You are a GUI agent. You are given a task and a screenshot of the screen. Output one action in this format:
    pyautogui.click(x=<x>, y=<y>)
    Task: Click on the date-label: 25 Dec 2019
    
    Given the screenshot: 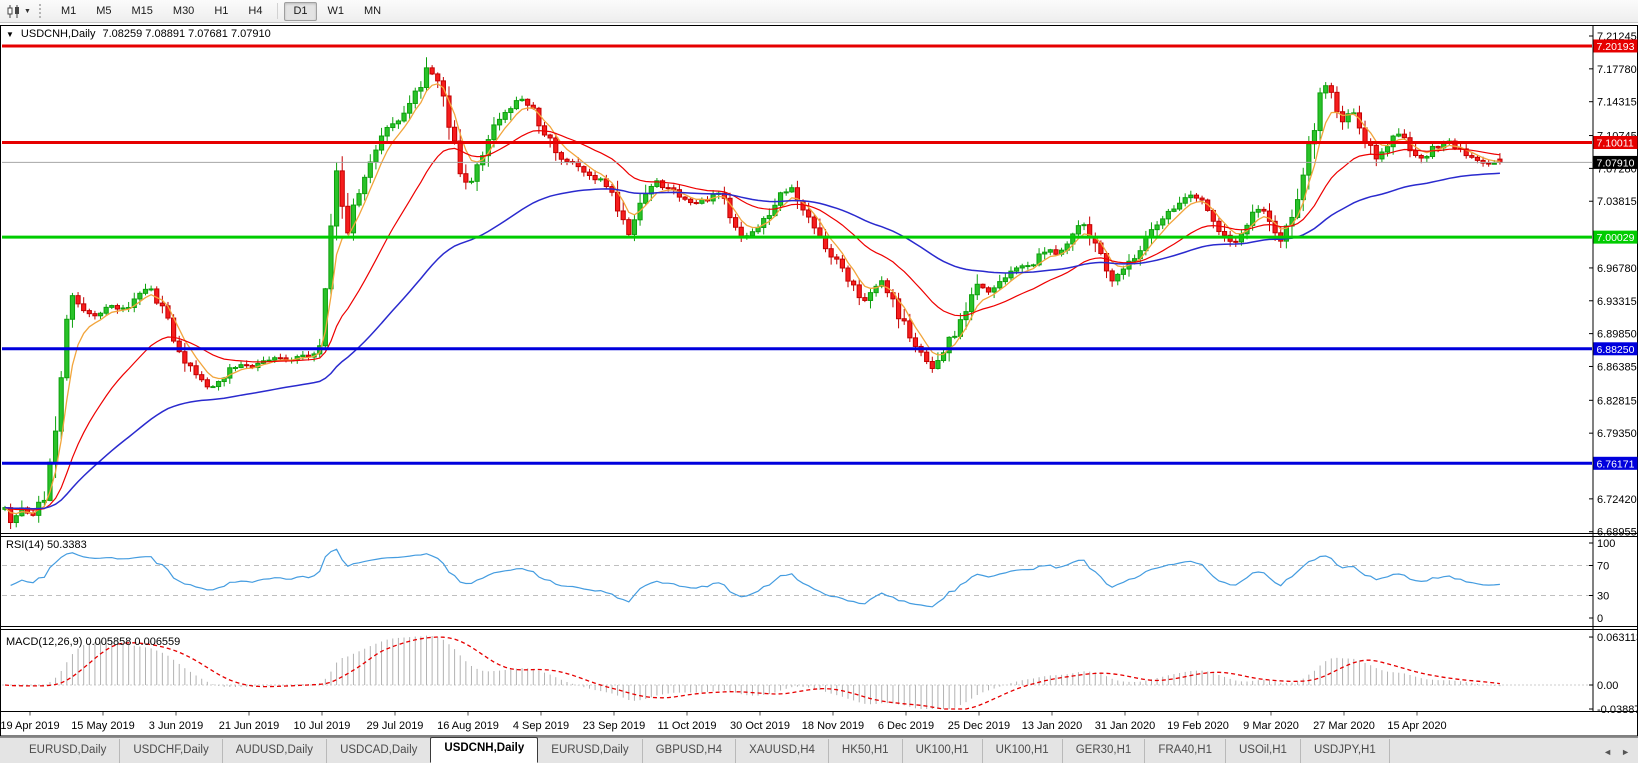 What is the action you would take?
    pyautogui.click(x=979, y=726)
    